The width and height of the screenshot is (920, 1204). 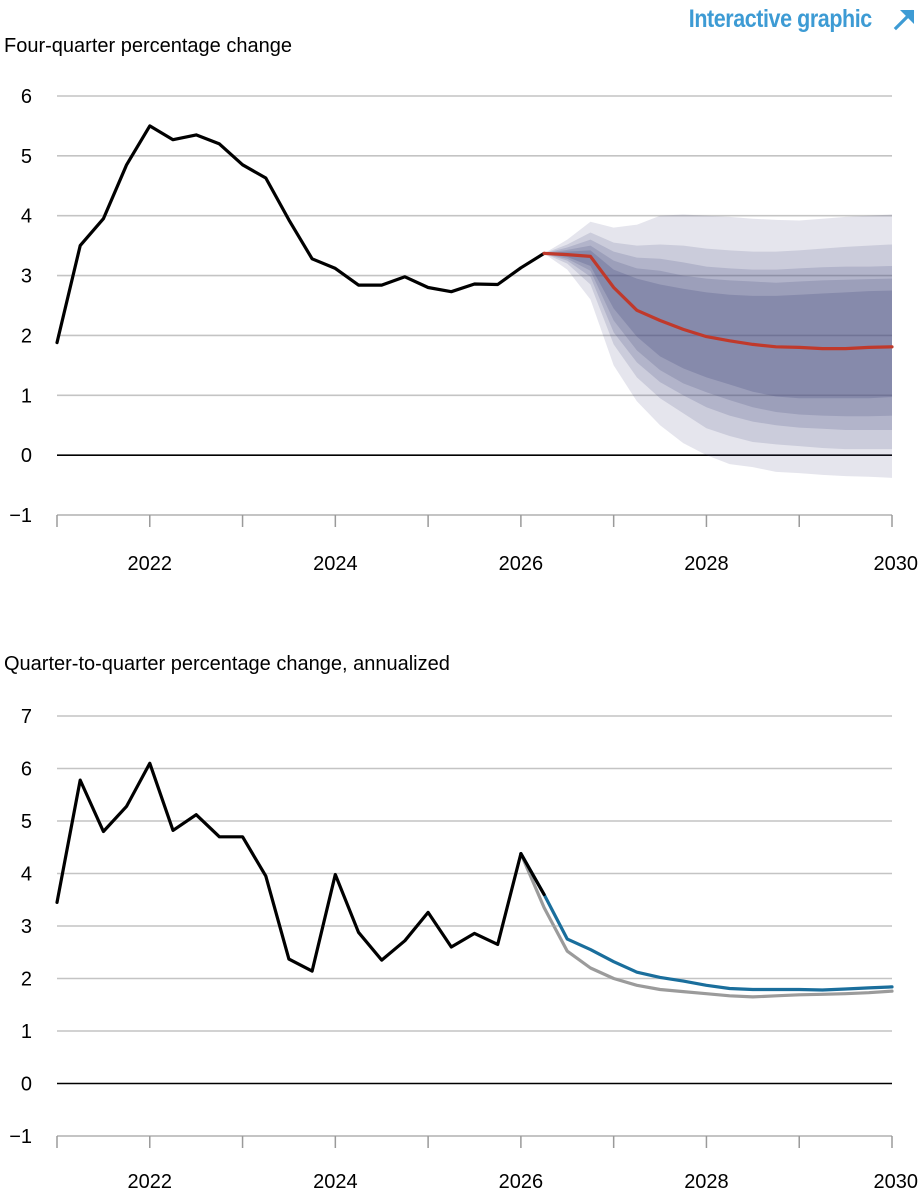 What do you see at coordinates (26, 217) in the screenshot?
I see `chart1-y-tick-label: 4` at bounding box center [26, 217].